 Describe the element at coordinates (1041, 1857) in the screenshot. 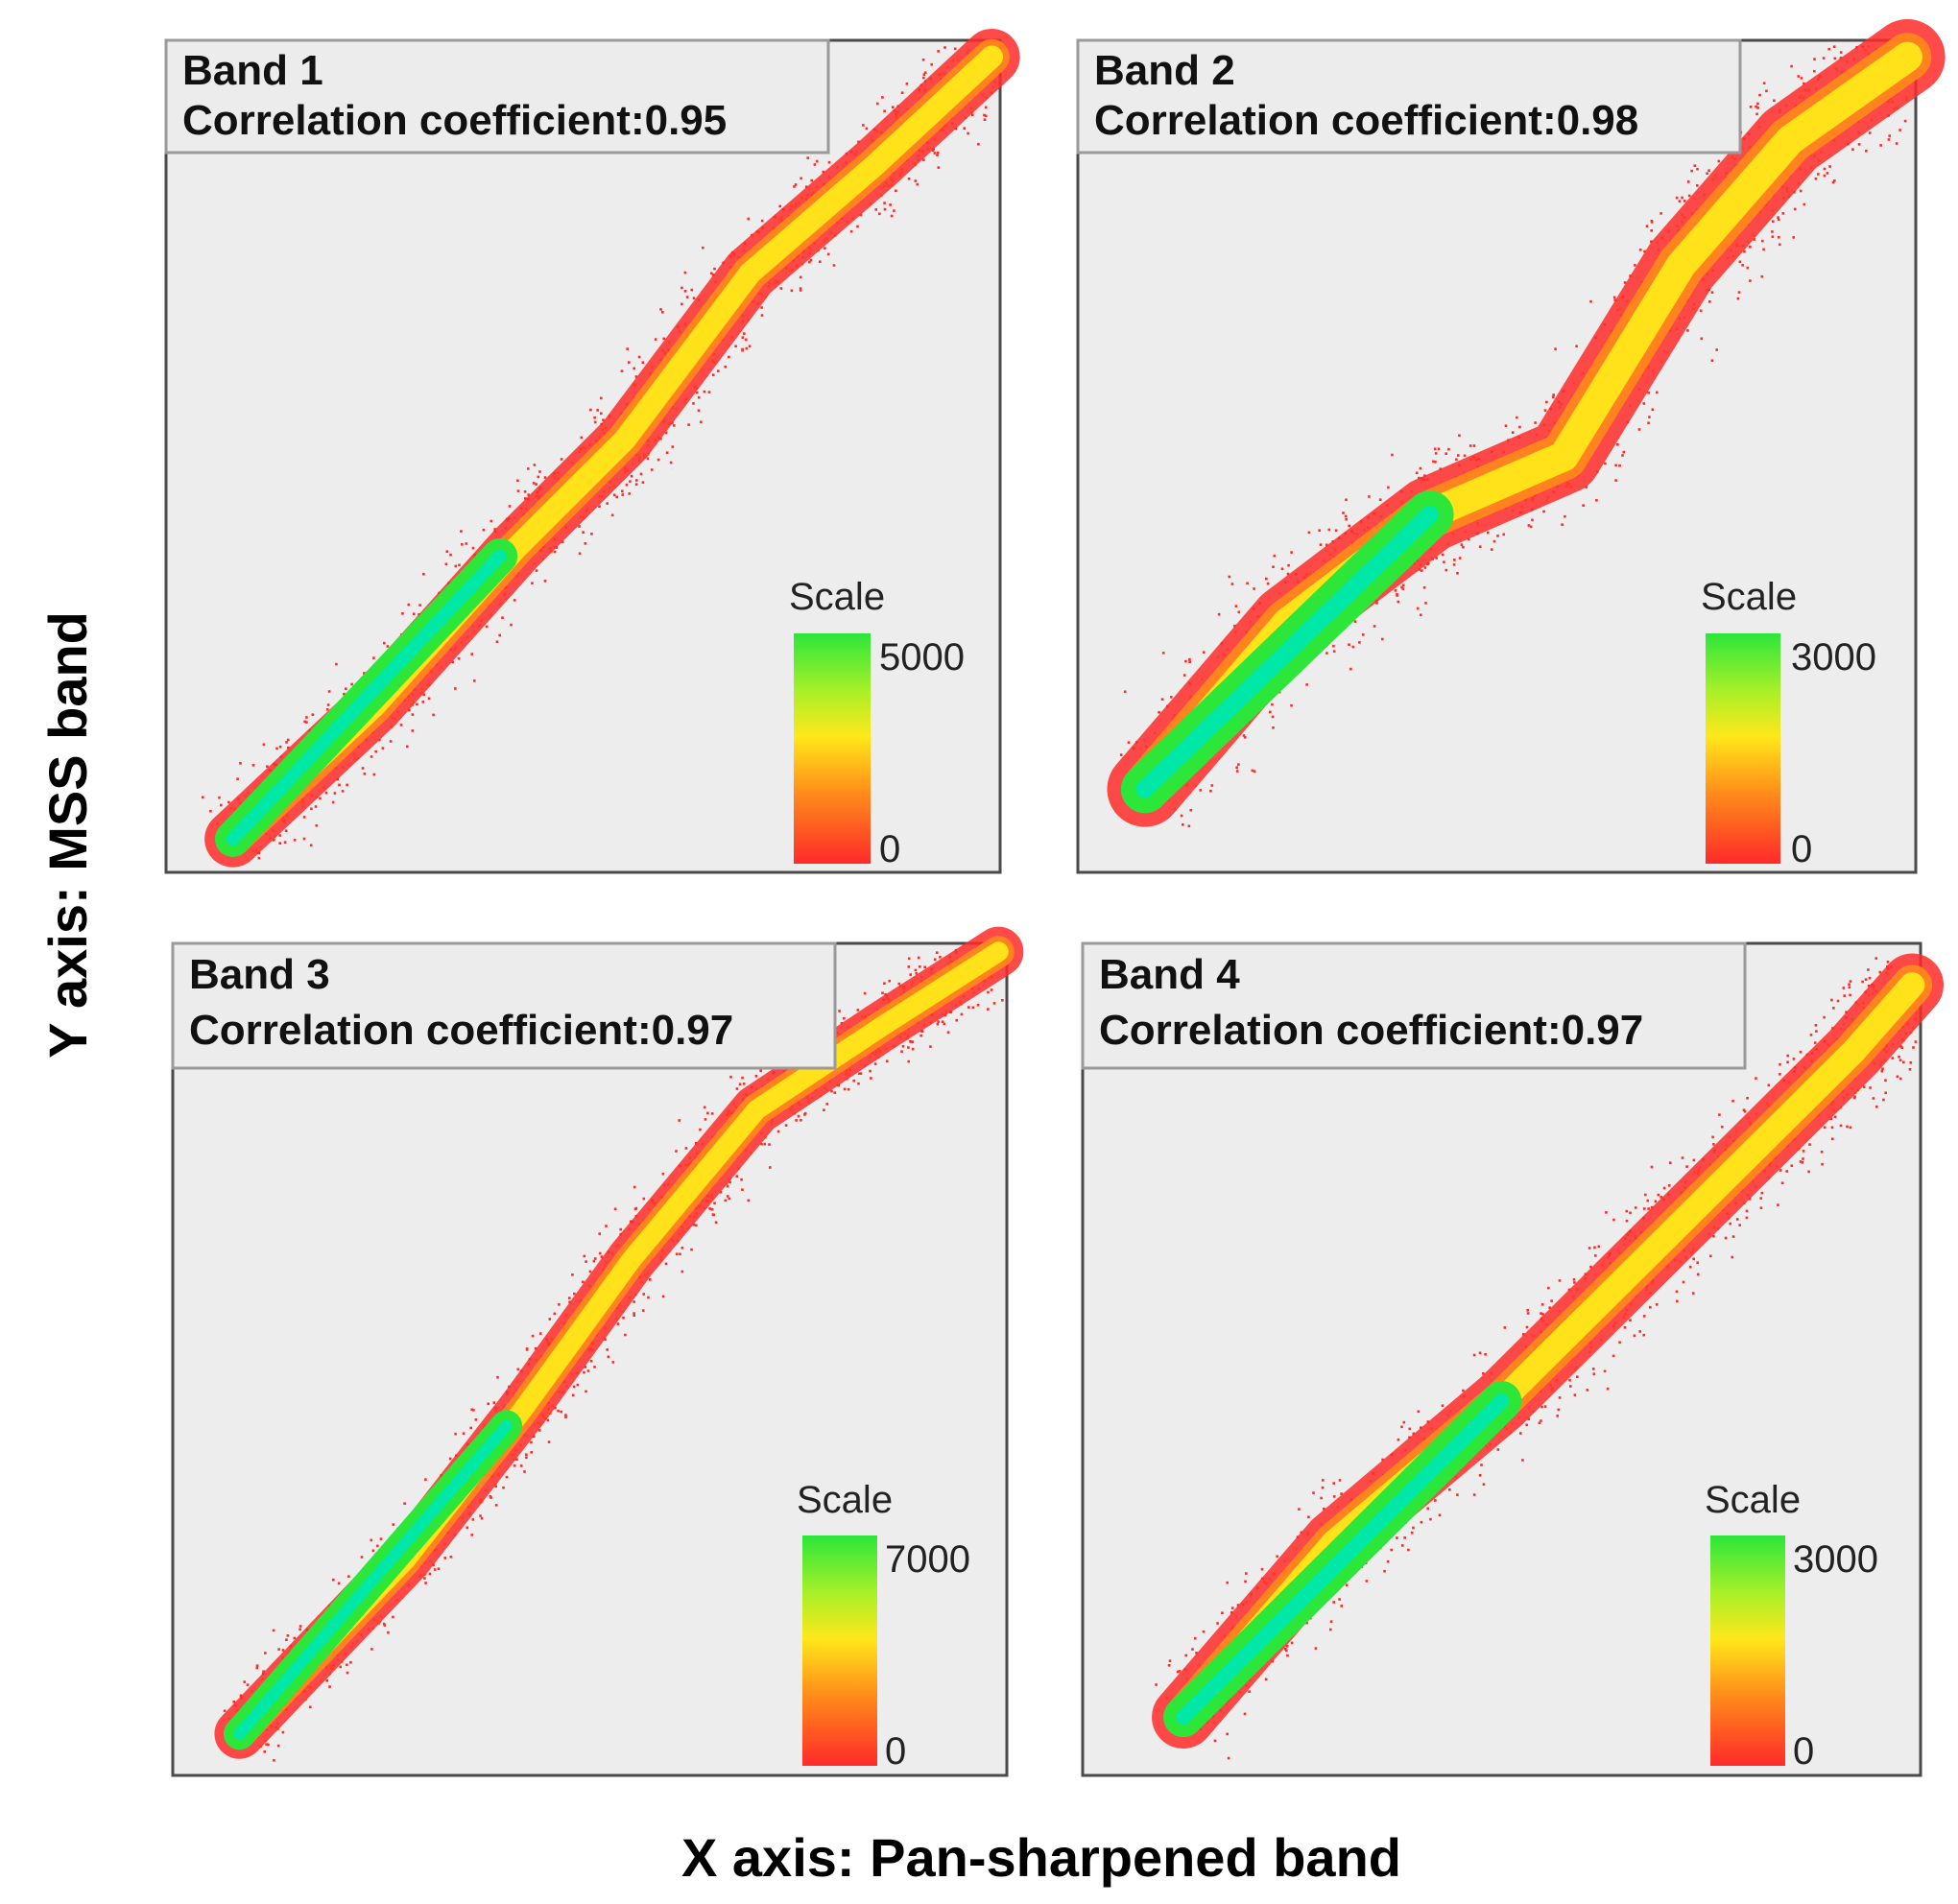

I see `x-axis-label: X axis: Pan-sharpened band` at that location.